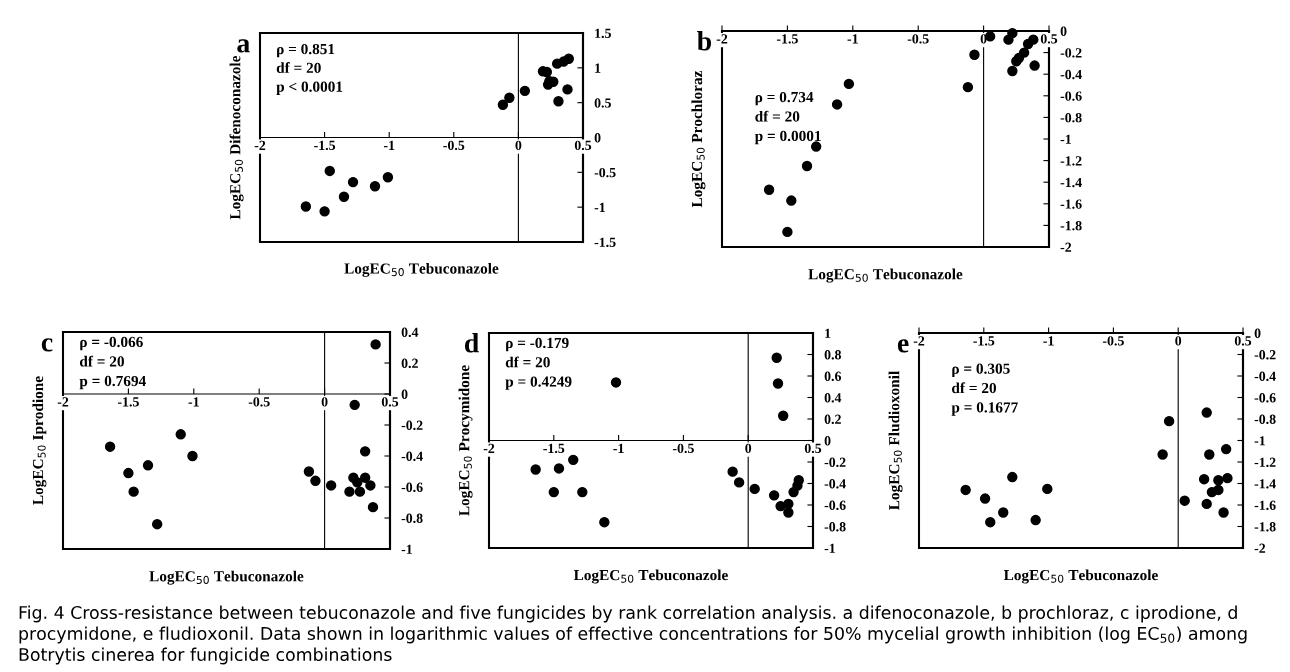  Describe the element at coordinates (895, 440) in the screenshot. I see `y-axis-title: LogEC$_{50}$ Fludioxonil` at that location.